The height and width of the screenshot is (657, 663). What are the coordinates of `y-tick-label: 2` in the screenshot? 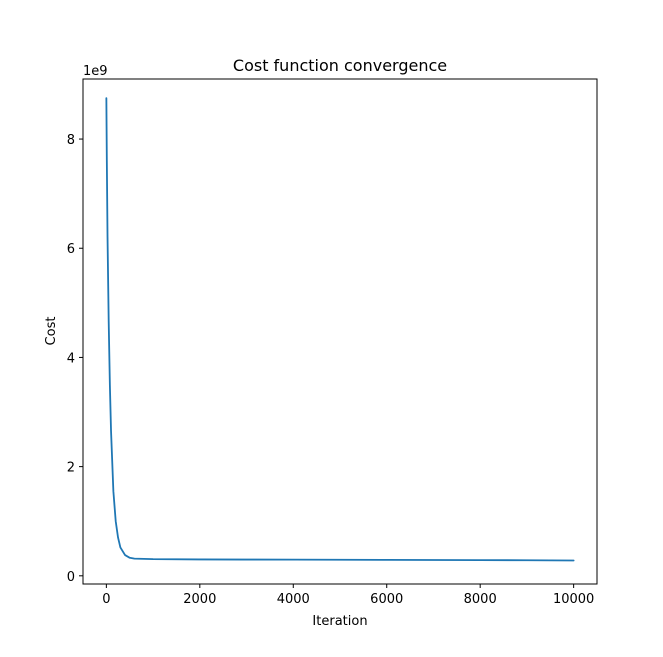 It's located at (71, 468).